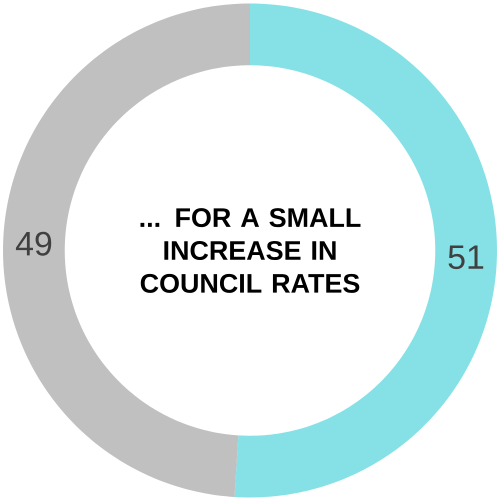 The height and width of the screenshot is (501, 500). What do you see at coordinates (34, 244) in the screenshot?
I see `data-label: 49` at bounding box center [34, 244].